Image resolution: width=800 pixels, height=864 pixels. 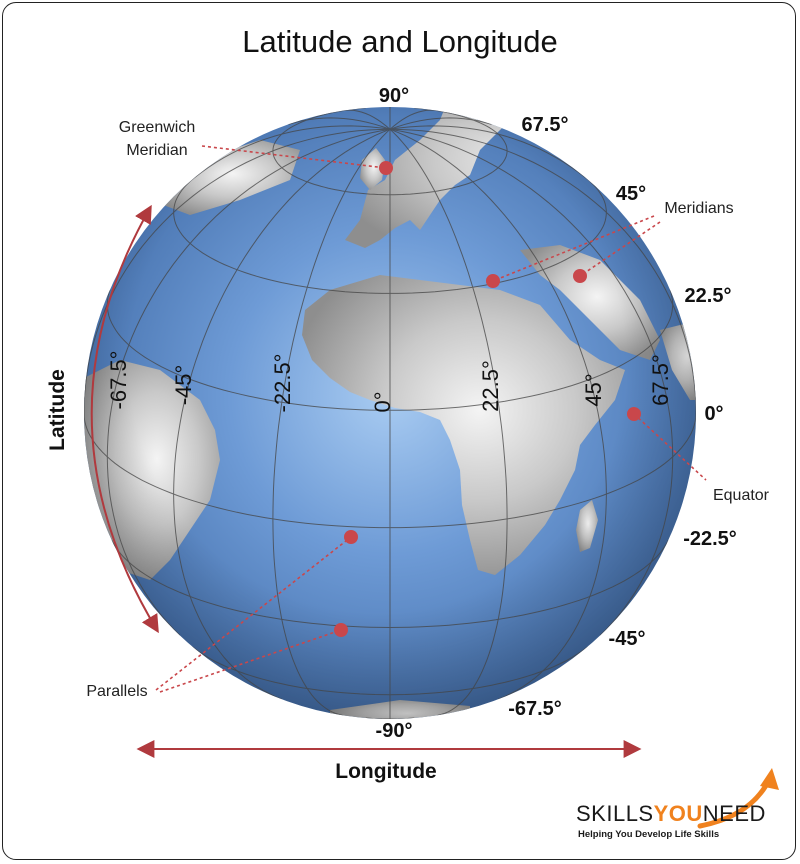 I want to click on marker-greenwich, so click(x=386, y=168).